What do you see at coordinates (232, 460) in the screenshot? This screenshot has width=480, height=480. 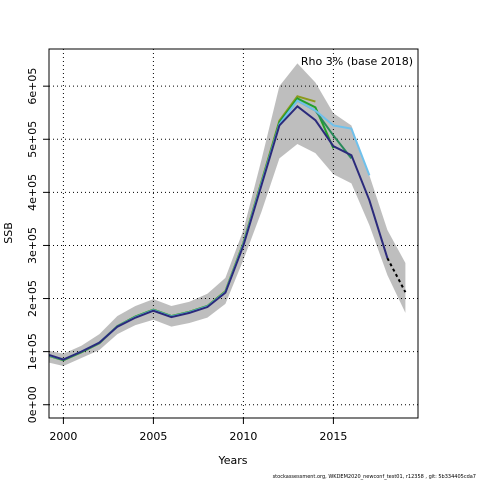 I see `x-axis-label: Years` at bounding box center [232, 460].